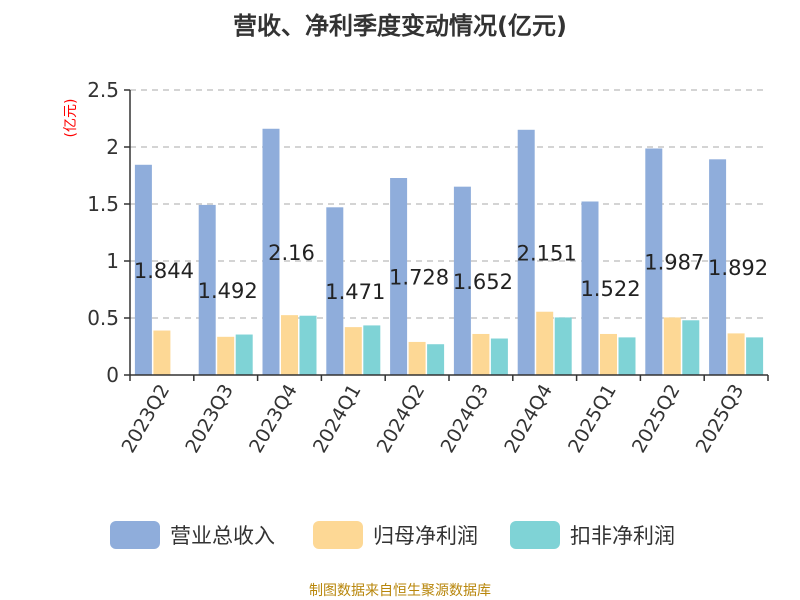 The width and height of the screenshot is (800, 600). I want to click on bar-2023Q4-s0, so click(271, 251).